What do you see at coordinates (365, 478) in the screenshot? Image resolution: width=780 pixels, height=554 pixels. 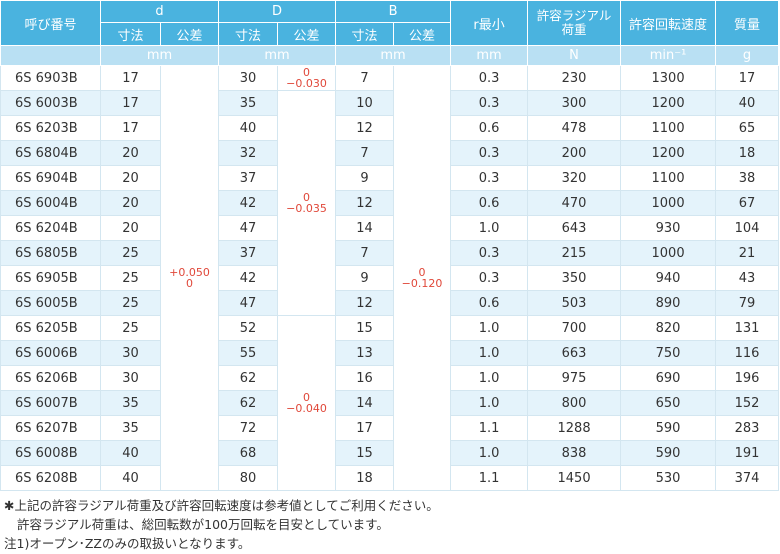 I see `cell: 18` at bounding box center [365, 478].